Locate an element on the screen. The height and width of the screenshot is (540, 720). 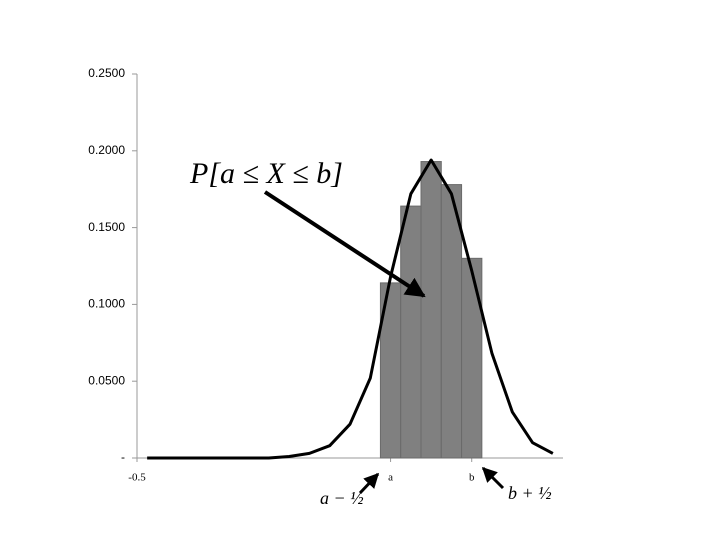
y-tick-label: 0.2000 is located at coordinates (106, 150).